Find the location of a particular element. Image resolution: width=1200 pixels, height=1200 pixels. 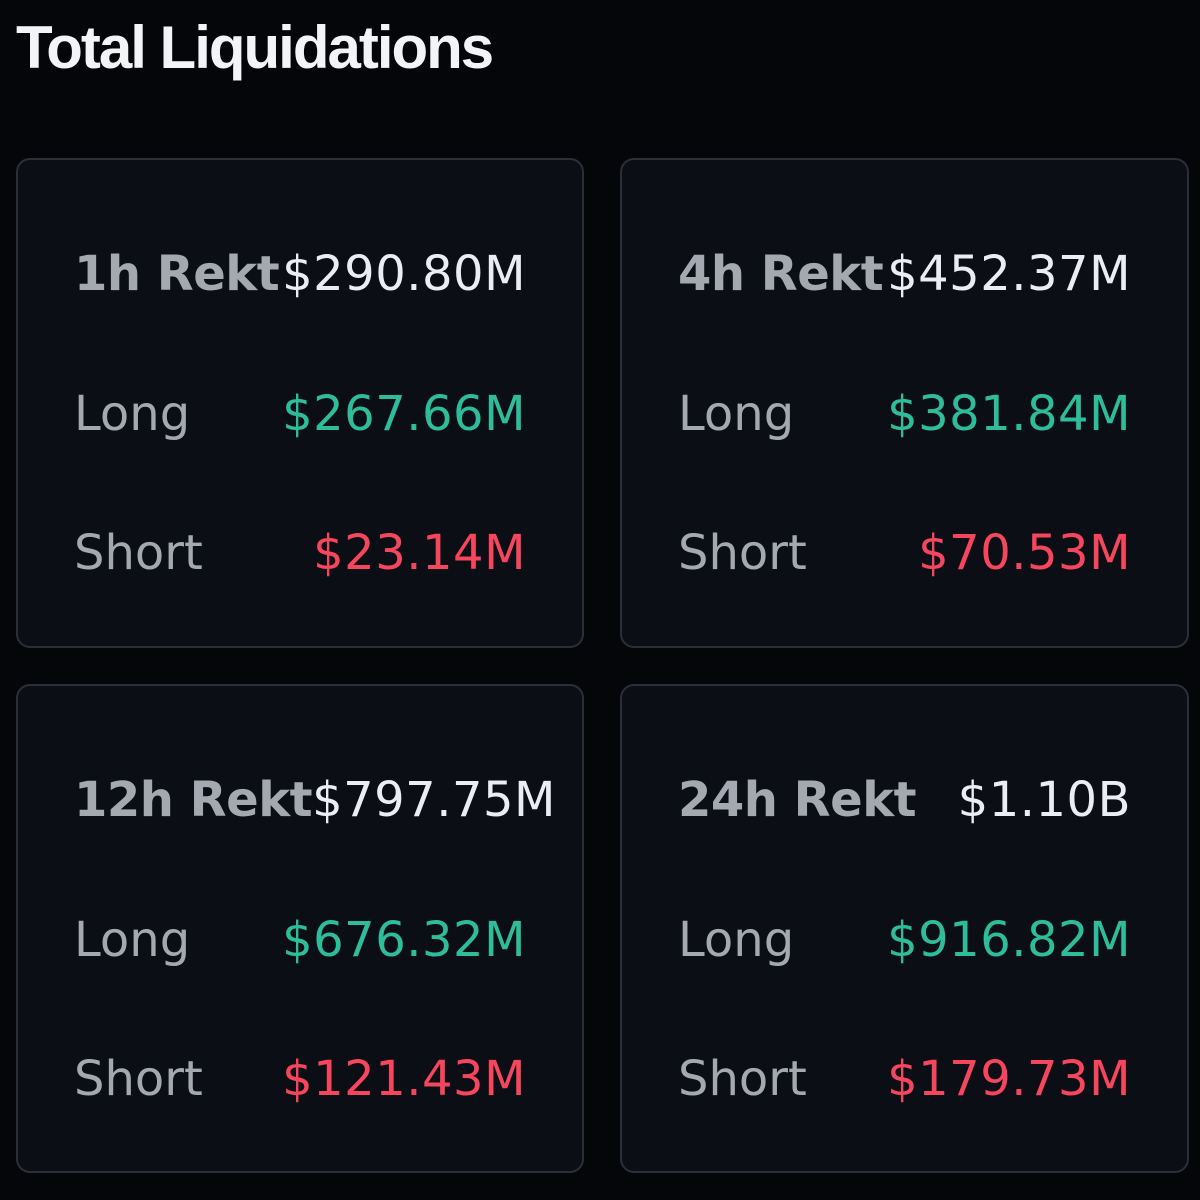

period-label: 1h Rekt is located at coordinates (177, 274).